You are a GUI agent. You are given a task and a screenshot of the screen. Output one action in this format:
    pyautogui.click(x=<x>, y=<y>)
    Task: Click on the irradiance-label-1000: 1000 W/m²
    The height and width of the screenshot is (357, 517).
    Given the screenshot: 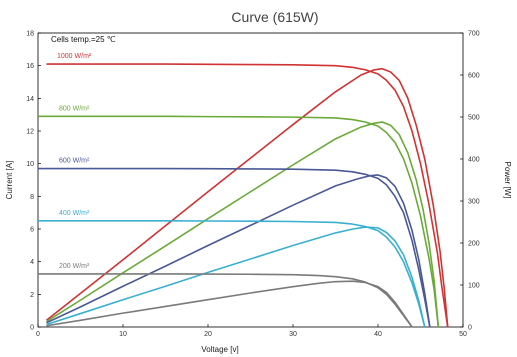 What is the action you would take?
    pyautogui.click(x=74, y=56)
    